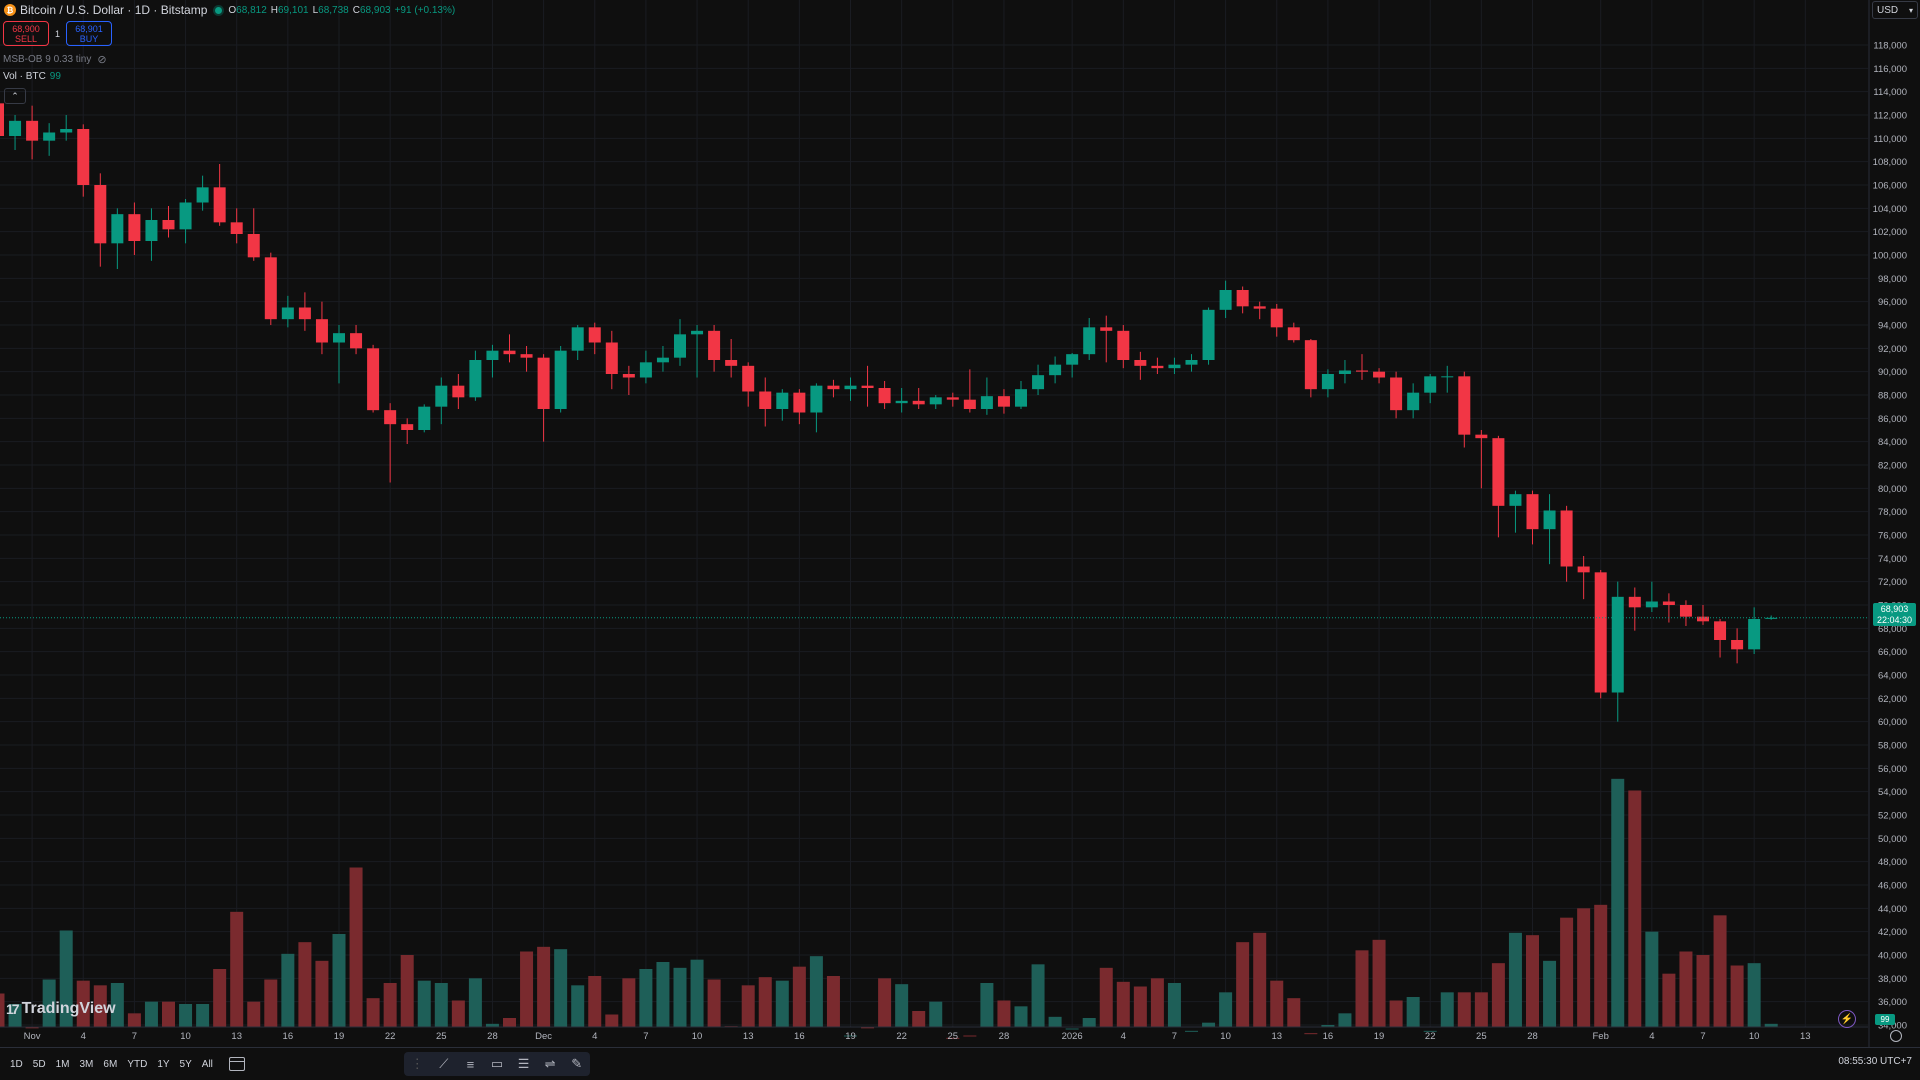 Image resolution: width=1920 pixels, height=1080 pixels. What do you see at coordinates (1892, 909) in the screenshot?
I see `price-tick-label: 44,000` at bounding box center [1892, 909].